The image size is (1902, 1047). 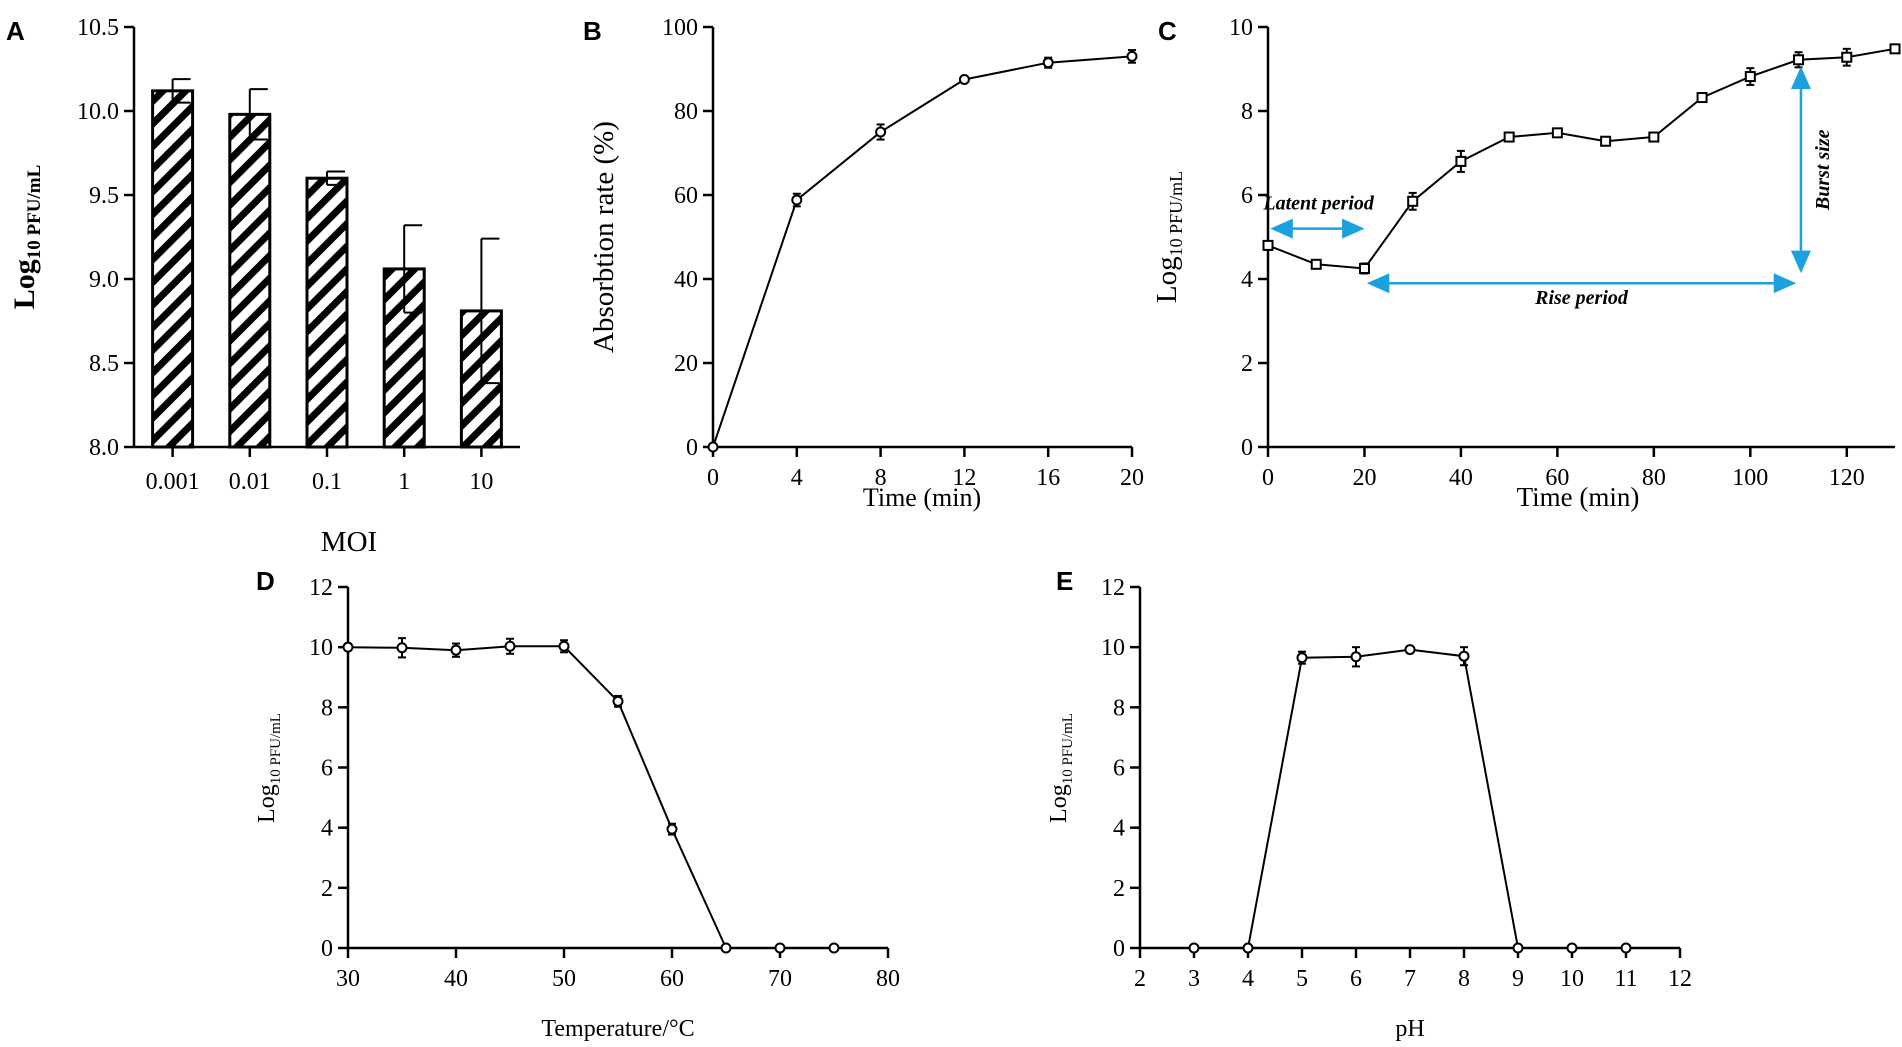 I want to click on y-tick-label: 60, so click(x=686, y=196).